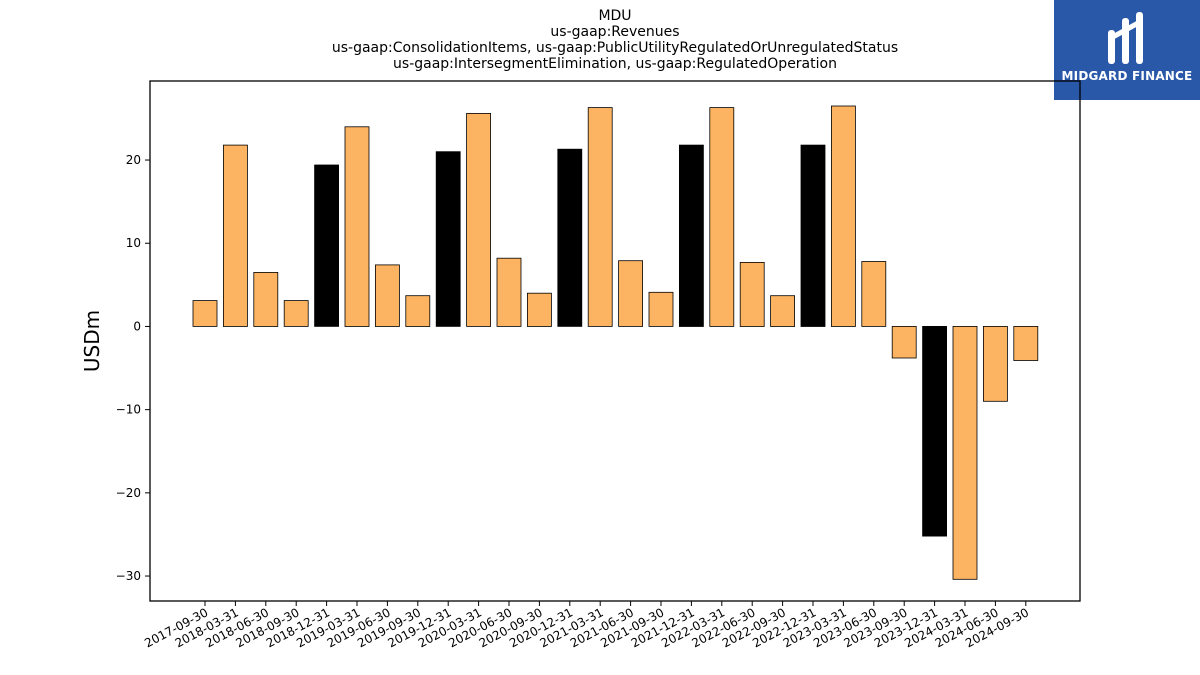 The height and width of the screenshot is (675, 1200). I want to click on midgard-finance-logo: MIDGARD FINANCE, so click(1127, 50).